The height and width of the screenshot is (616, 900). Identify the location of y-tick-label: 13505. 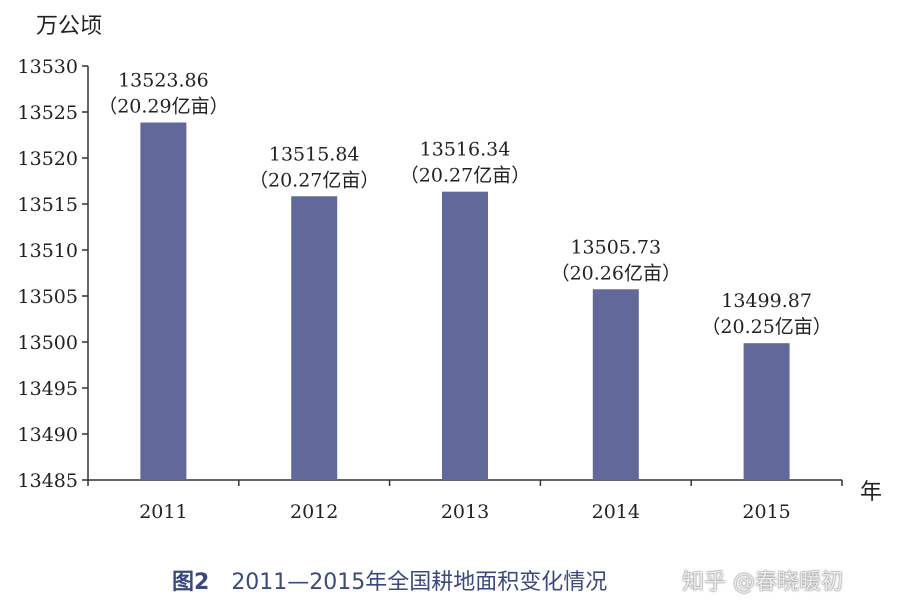
(48, 297).